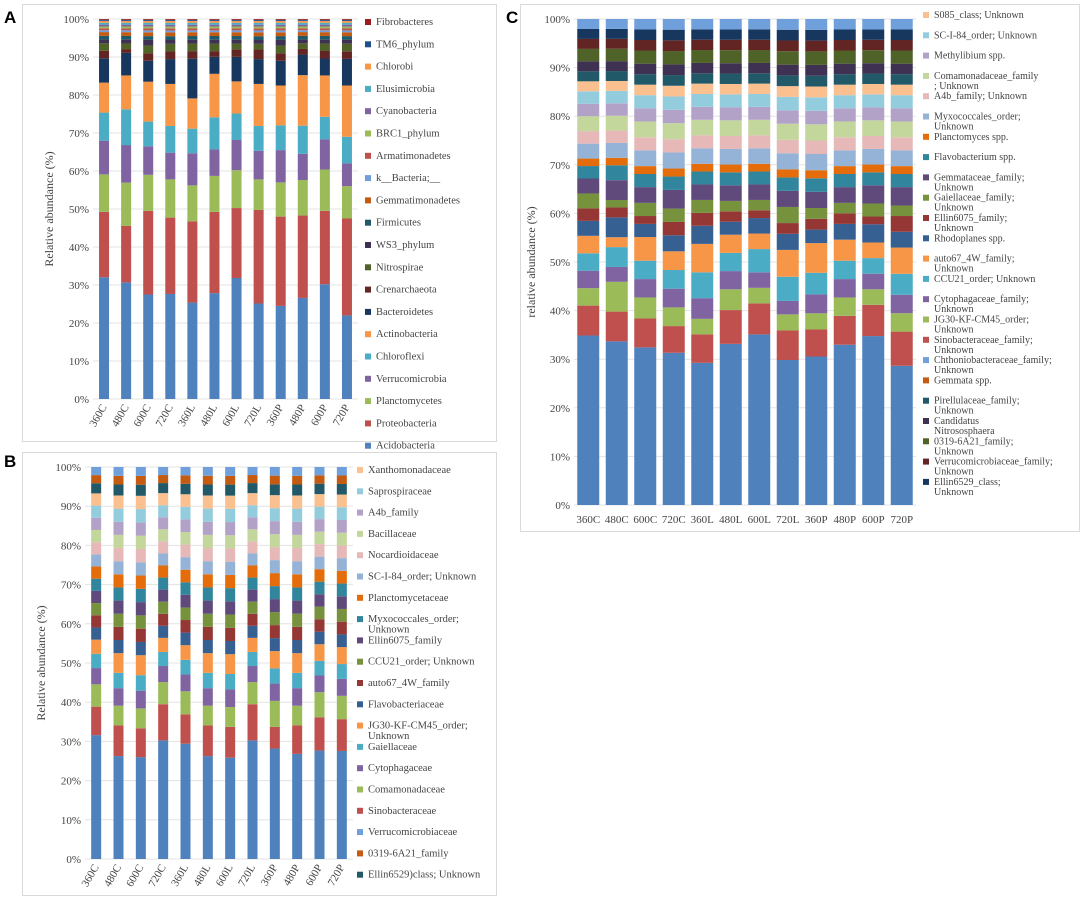 The width and height of the screenshot is (1084, 900). Describe the element at coordinates (406, 111) in the screenshot. I see `legend-label-cyanobacteria: Cyanobacteria` at that location.